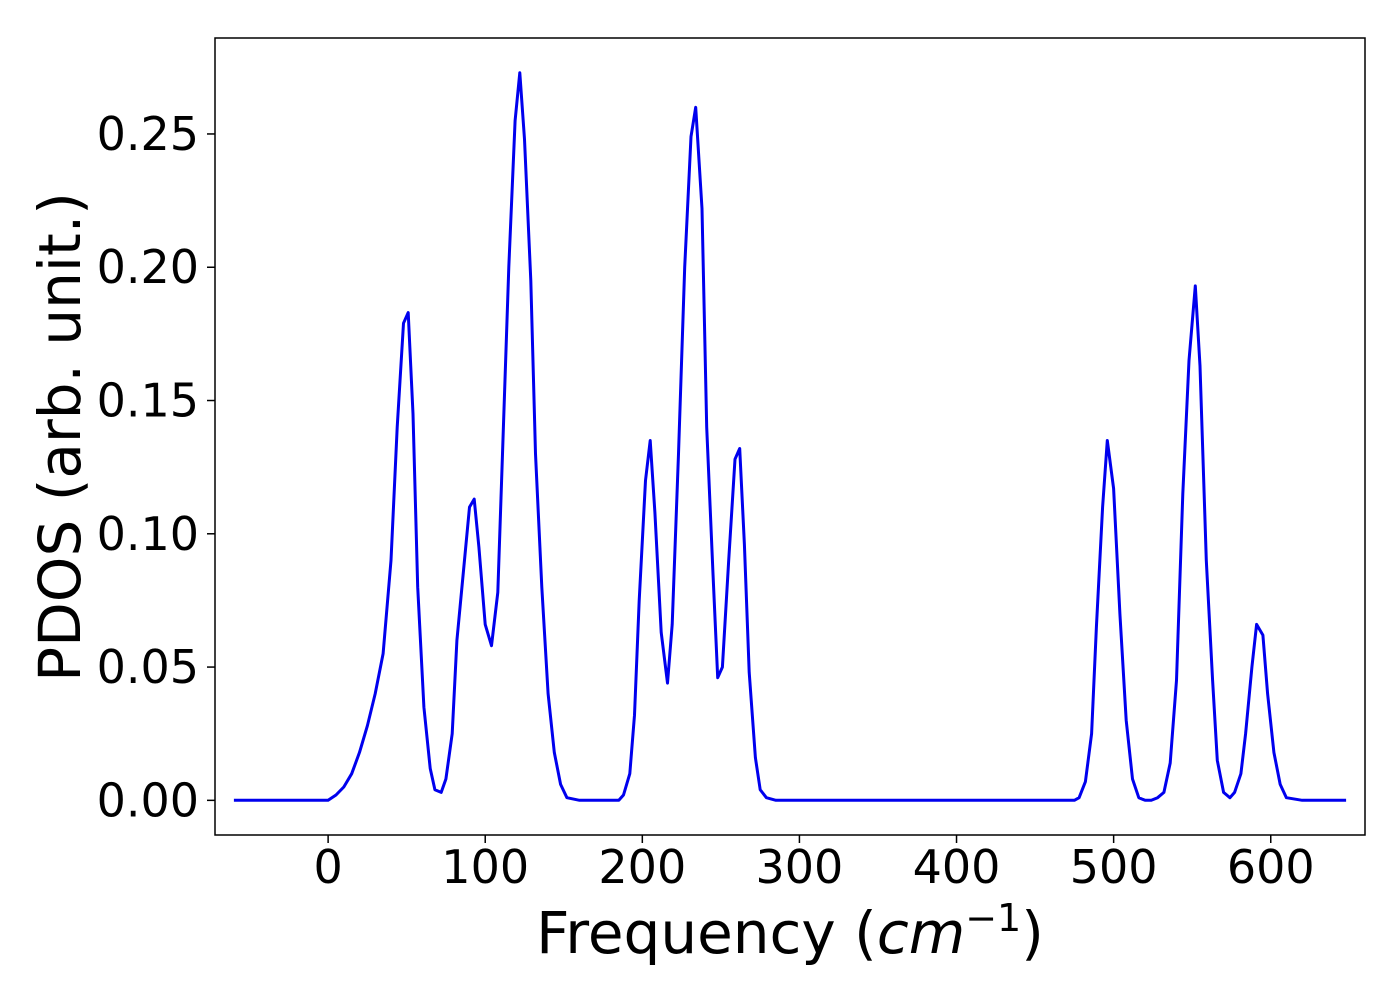 The width and height of the screenshot is (1400, 1000). Describe the element at coordinates (60, 437) in the screenshot. I see `y-axis-label: PDOS (arb. unit.)` at that location.